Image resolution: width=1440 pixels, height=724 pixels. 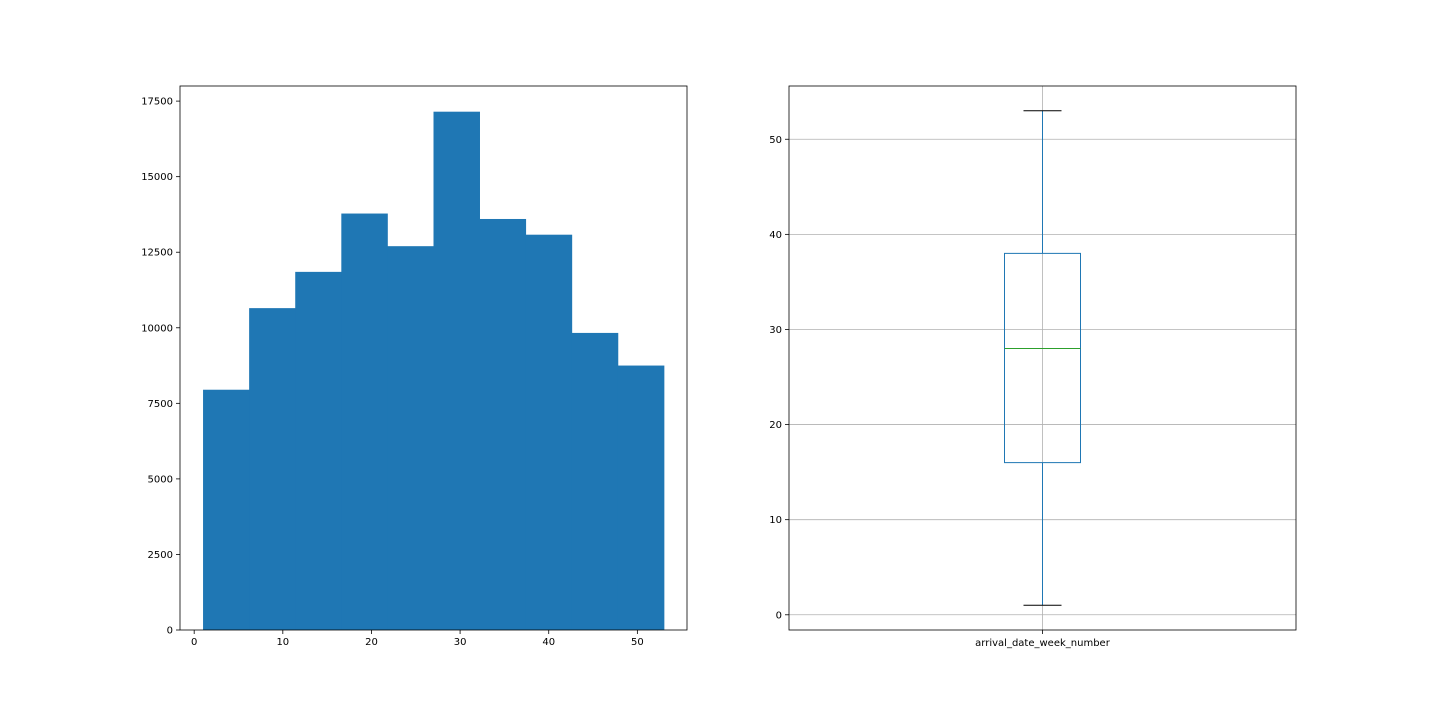 I want to click on y-tick-label: 20, so click(x=775, y=425).